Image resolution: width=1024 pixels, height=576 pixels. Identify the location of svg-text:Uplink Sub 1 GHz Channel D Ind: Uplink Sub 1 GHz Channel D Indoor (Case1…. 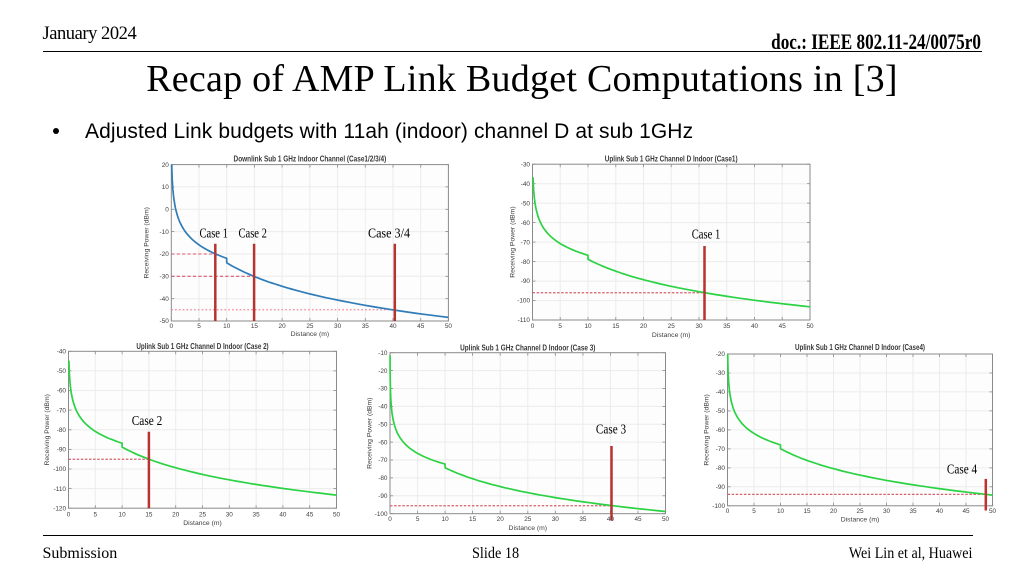
(671, 158).